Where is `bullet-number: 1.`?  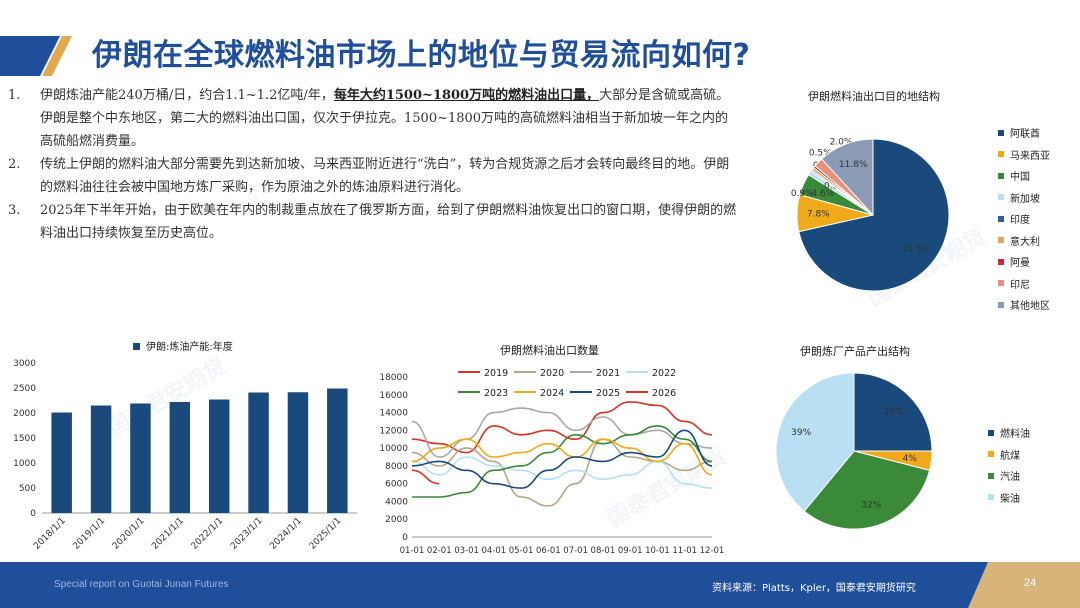
bullet-number: 1. is located at coordinates (14, 95).